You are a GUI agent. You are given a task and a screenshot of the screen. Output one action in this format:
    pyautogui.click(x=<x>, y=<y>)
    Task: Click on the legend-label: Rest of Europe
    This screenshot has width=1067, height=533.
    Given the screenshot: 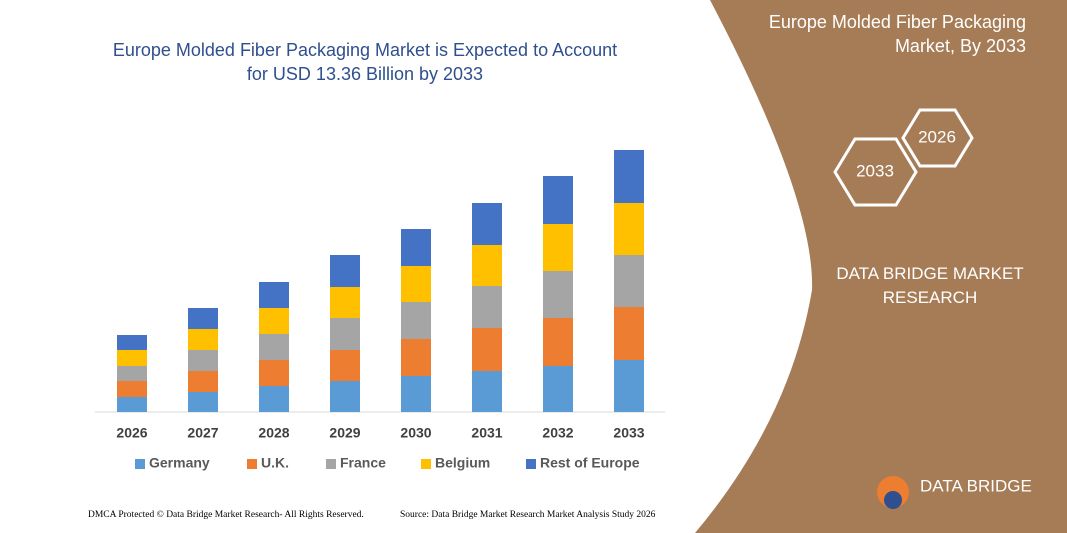 What is the action you would take?
    pyautogui.click(x=590, y=463)
    